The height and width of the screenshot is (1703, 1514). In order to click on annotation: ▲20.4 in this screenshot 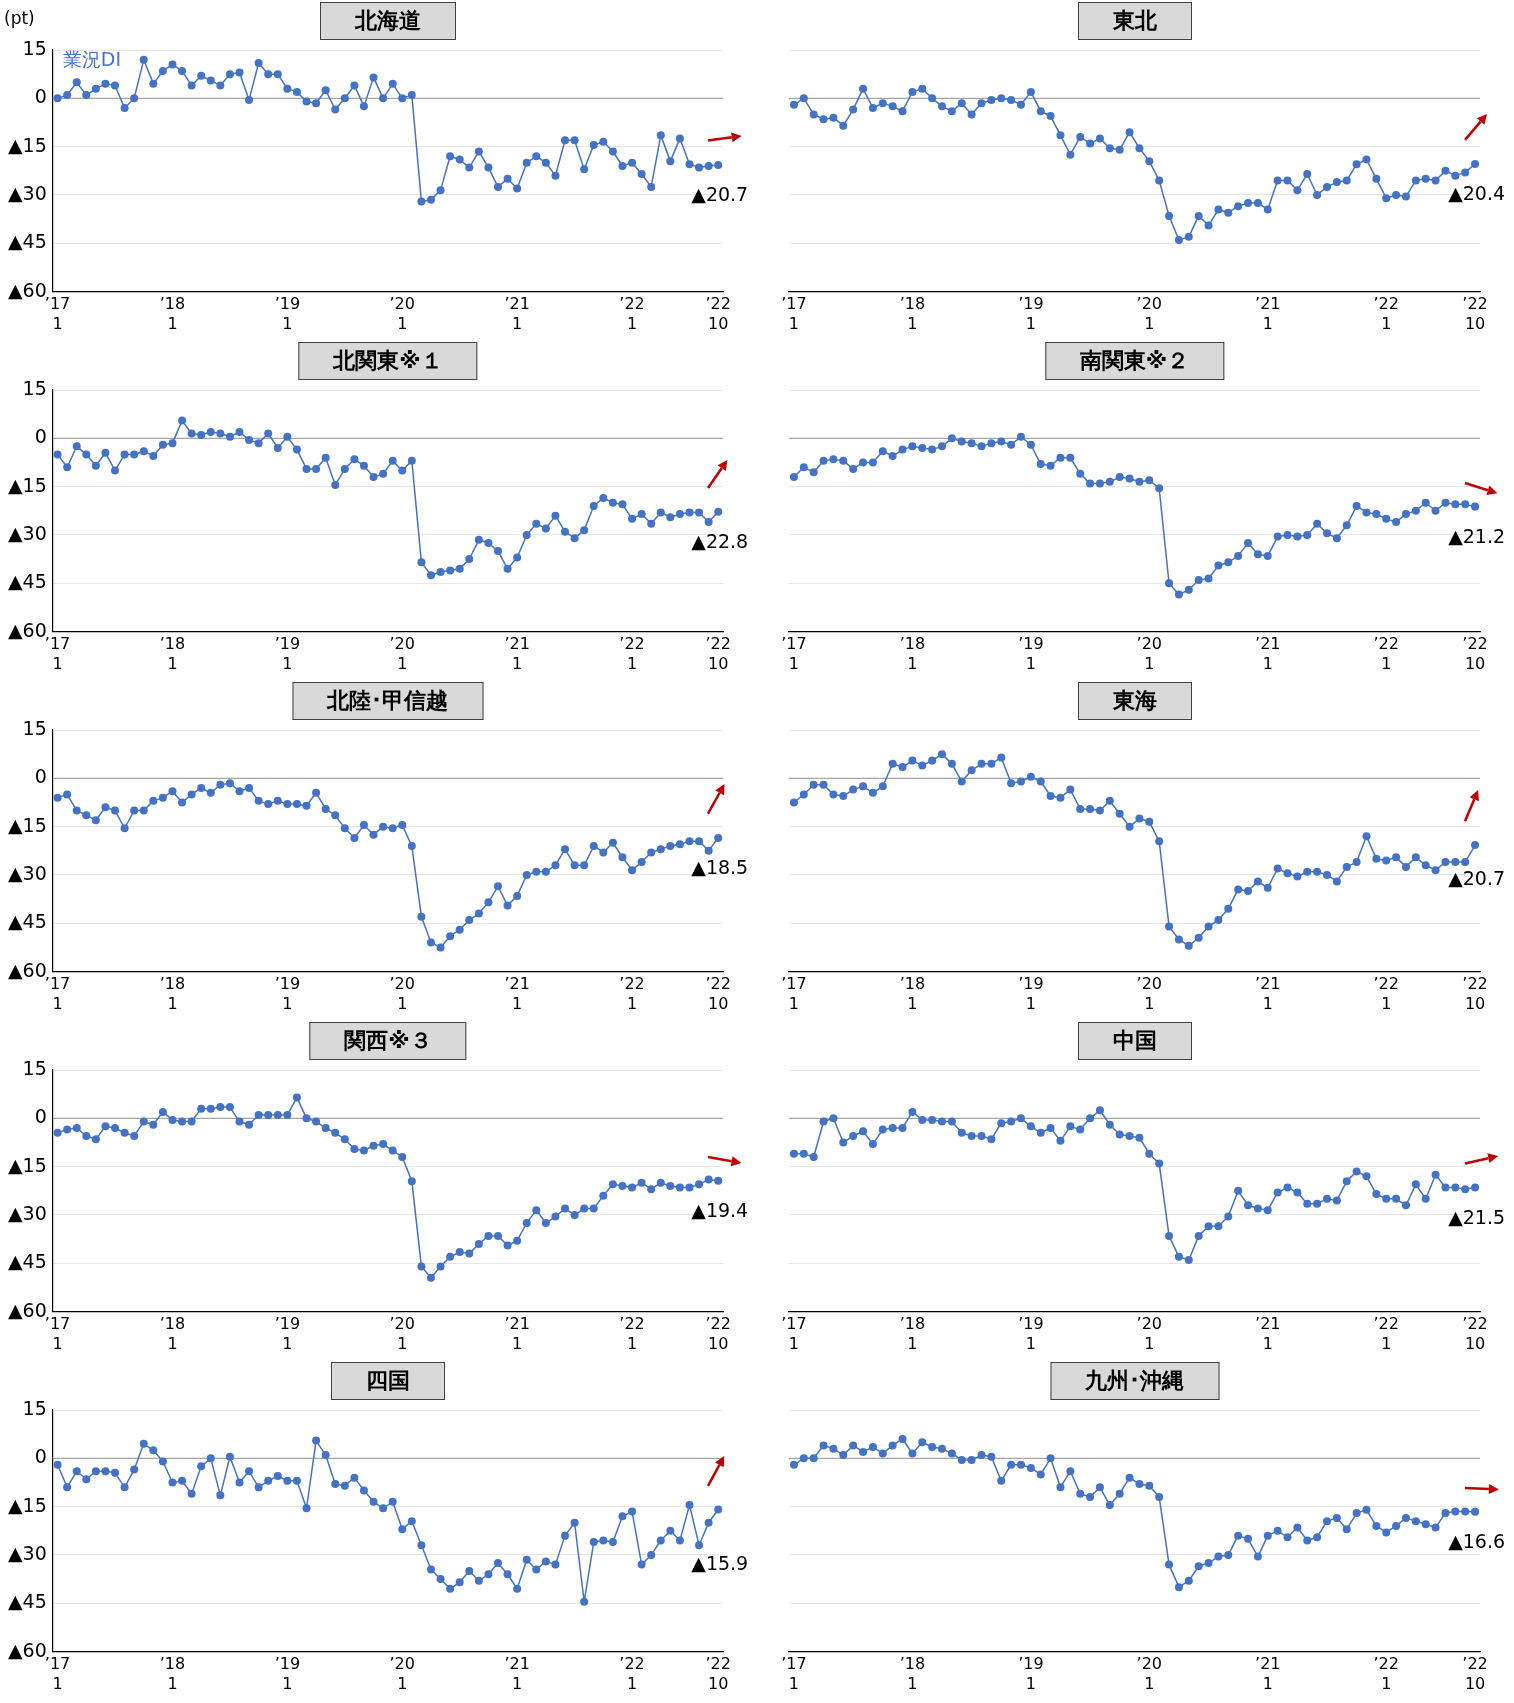, I will do `click(1477, 193)`.